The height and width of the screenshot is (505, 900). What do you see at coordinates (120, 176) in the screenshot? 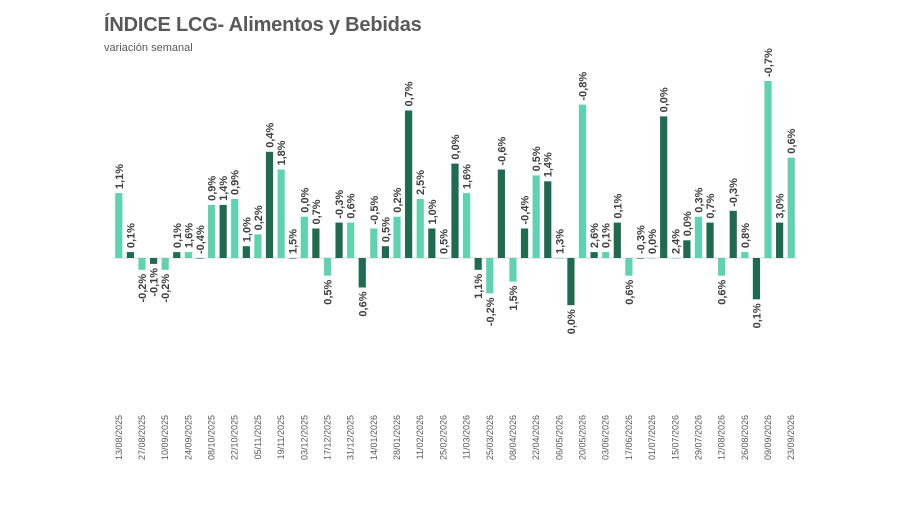
I see `data-label: 1,1%` at bounding box center [120, 176].